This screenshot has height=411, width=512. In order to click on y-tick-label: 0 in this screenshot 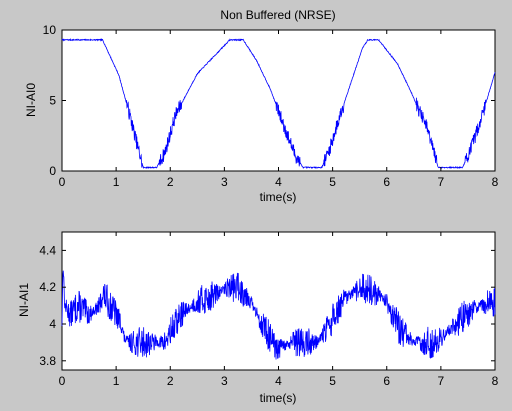, I will do `click(52, 171)`.